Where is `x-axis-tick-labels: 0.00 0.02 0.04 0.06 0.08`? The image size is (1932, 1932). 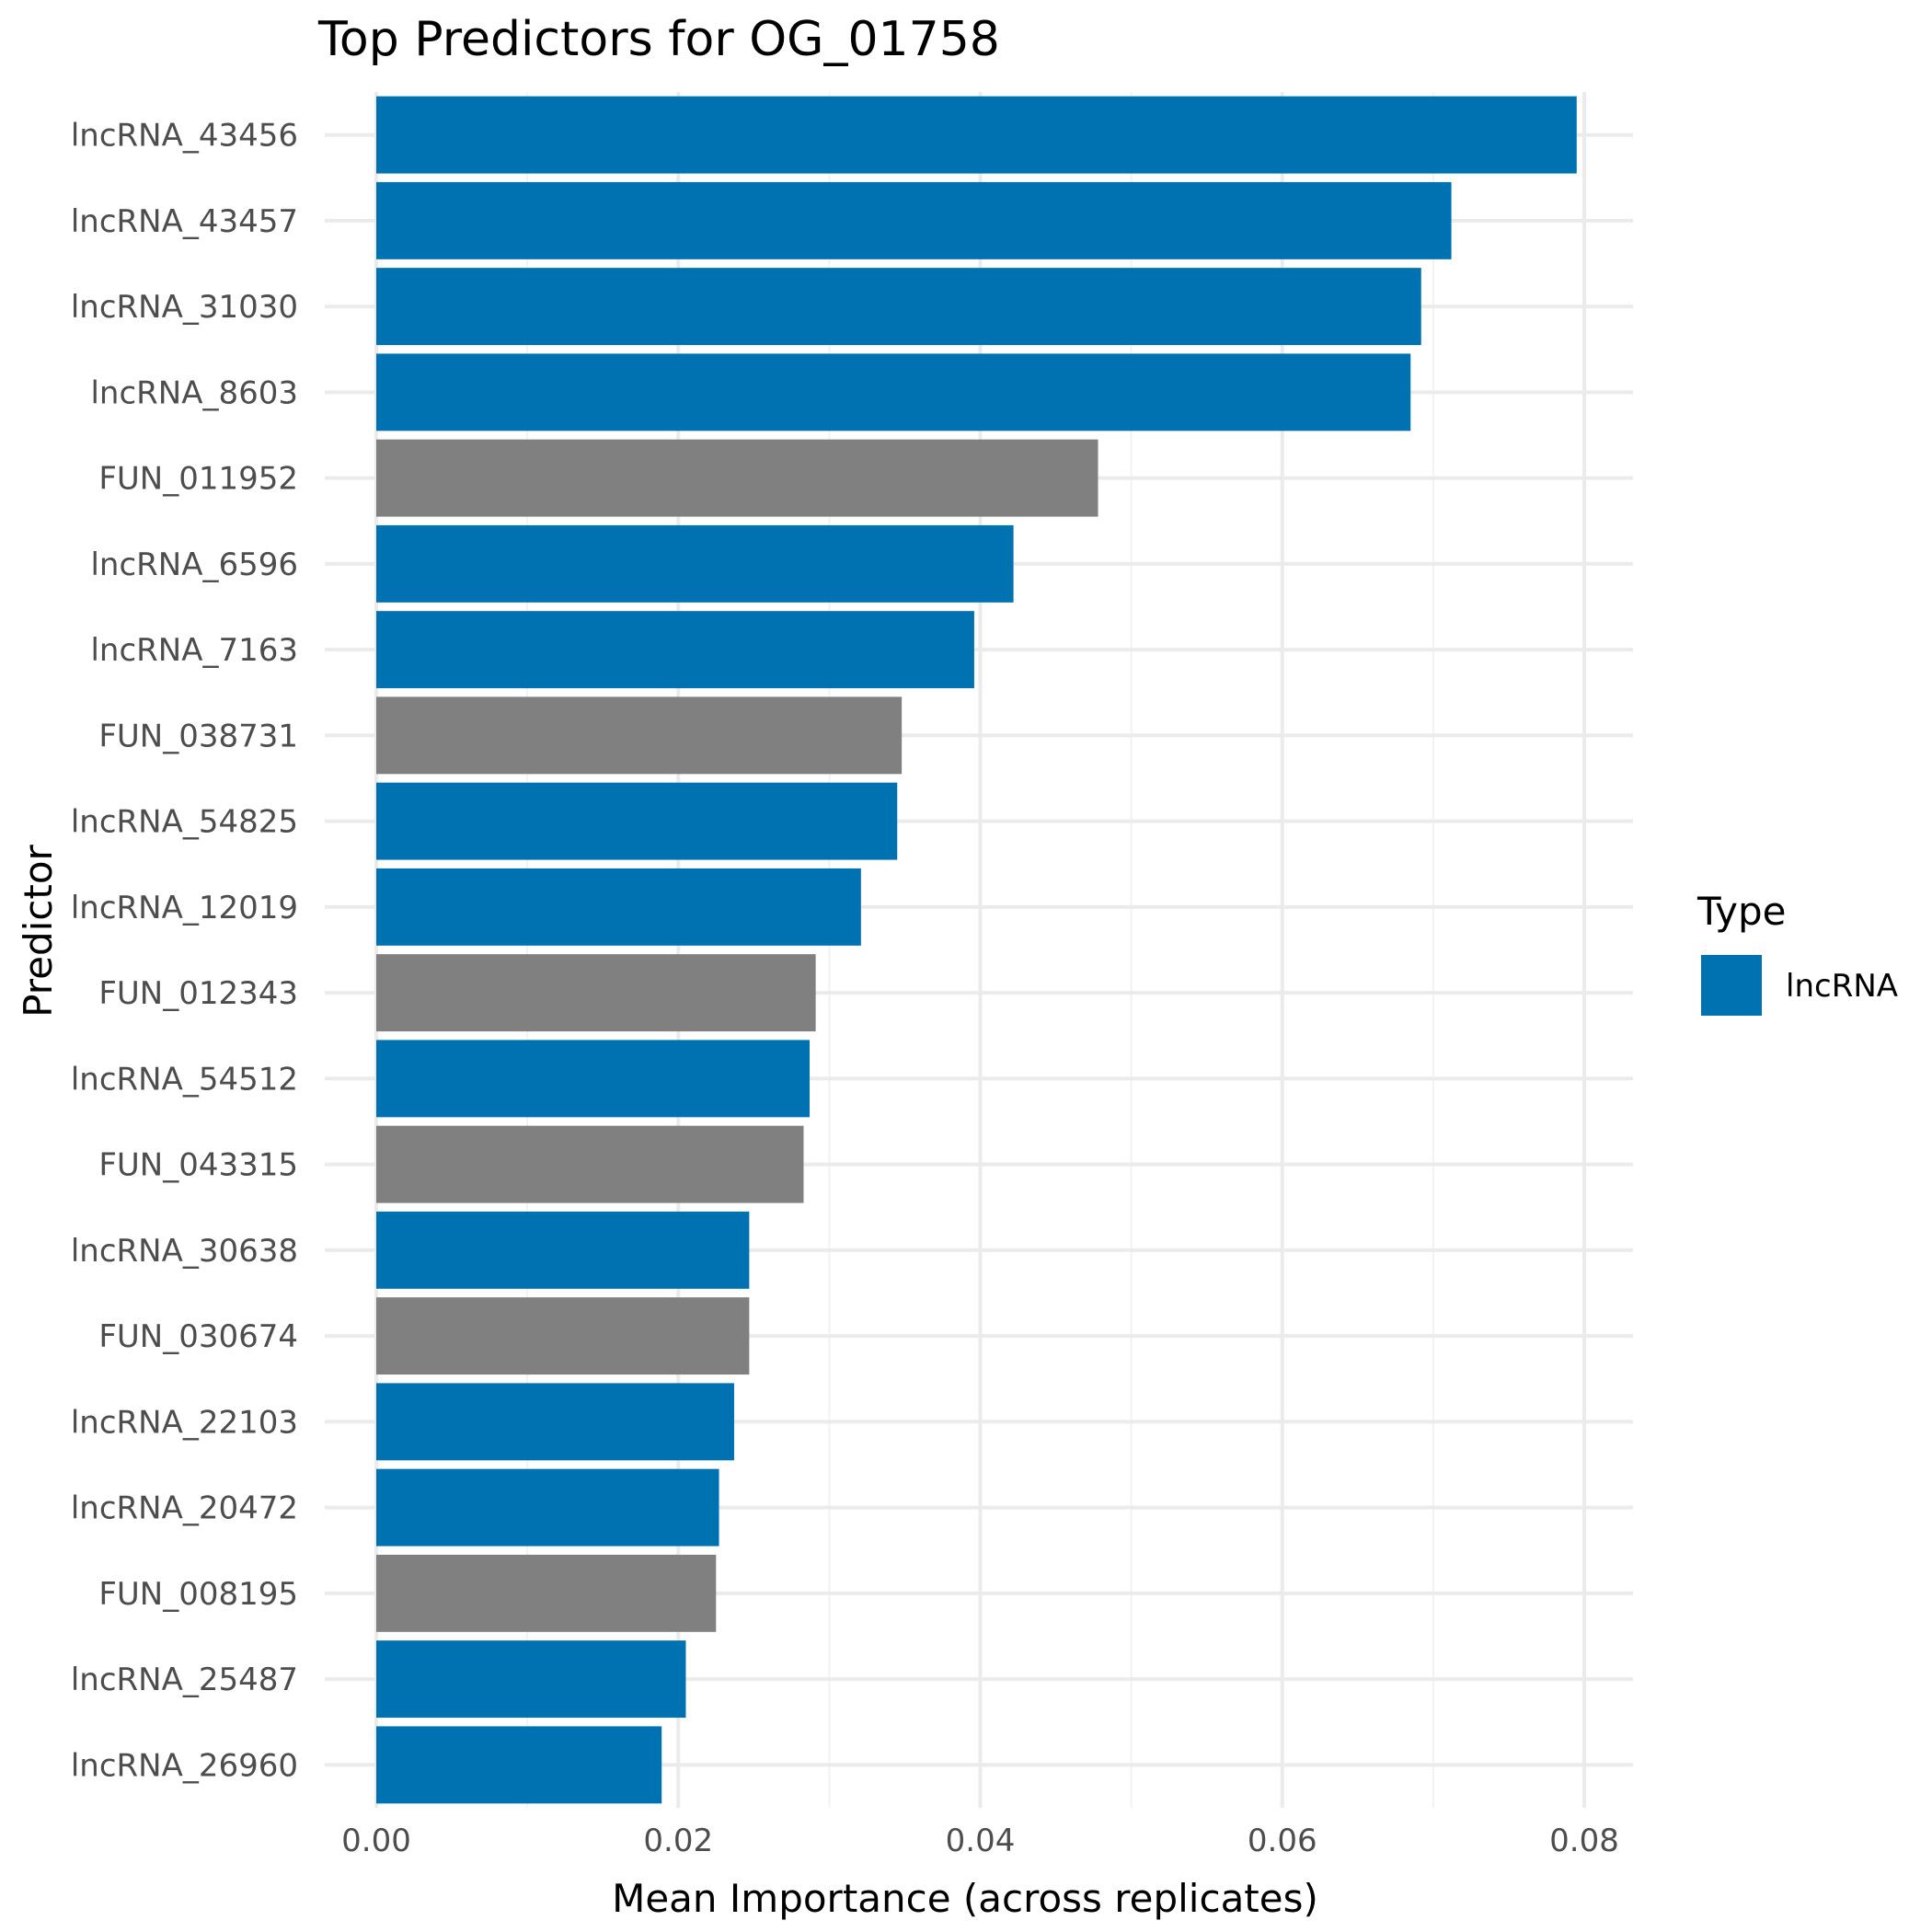 x-axis-tick-labels: 0.00 0.02 0.04 0.06 0.08 is located at coordinates (980, 1841).